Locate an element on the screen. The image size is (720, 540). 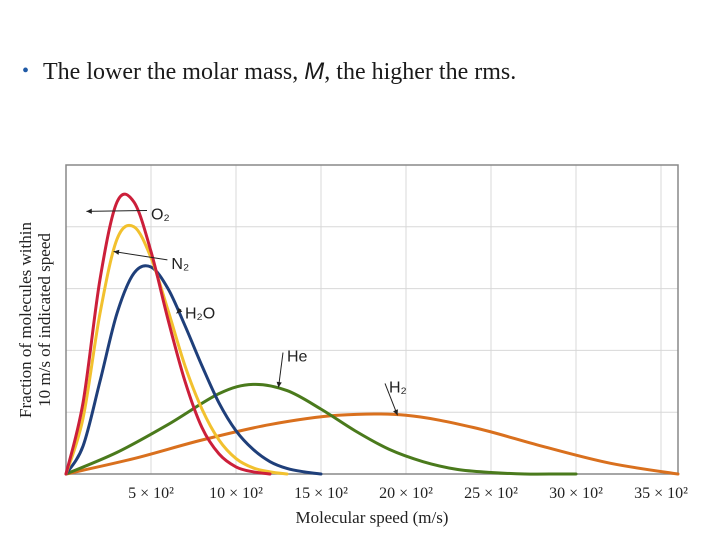
x-tick-label: 25 × 10² is located at coordinates (491, 493).